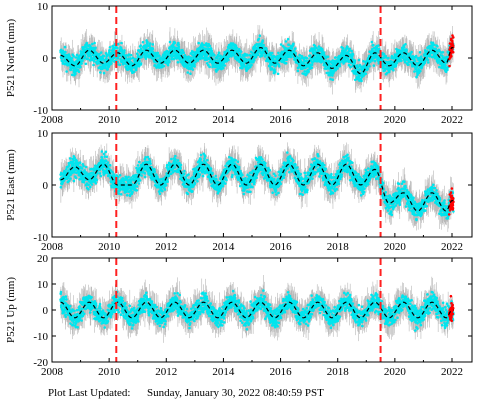 This screenshot has width=481, height=404. Describe the element at coordinates (338, 120) in the screenshot. I see `x-tick-label: 2018` at that location.